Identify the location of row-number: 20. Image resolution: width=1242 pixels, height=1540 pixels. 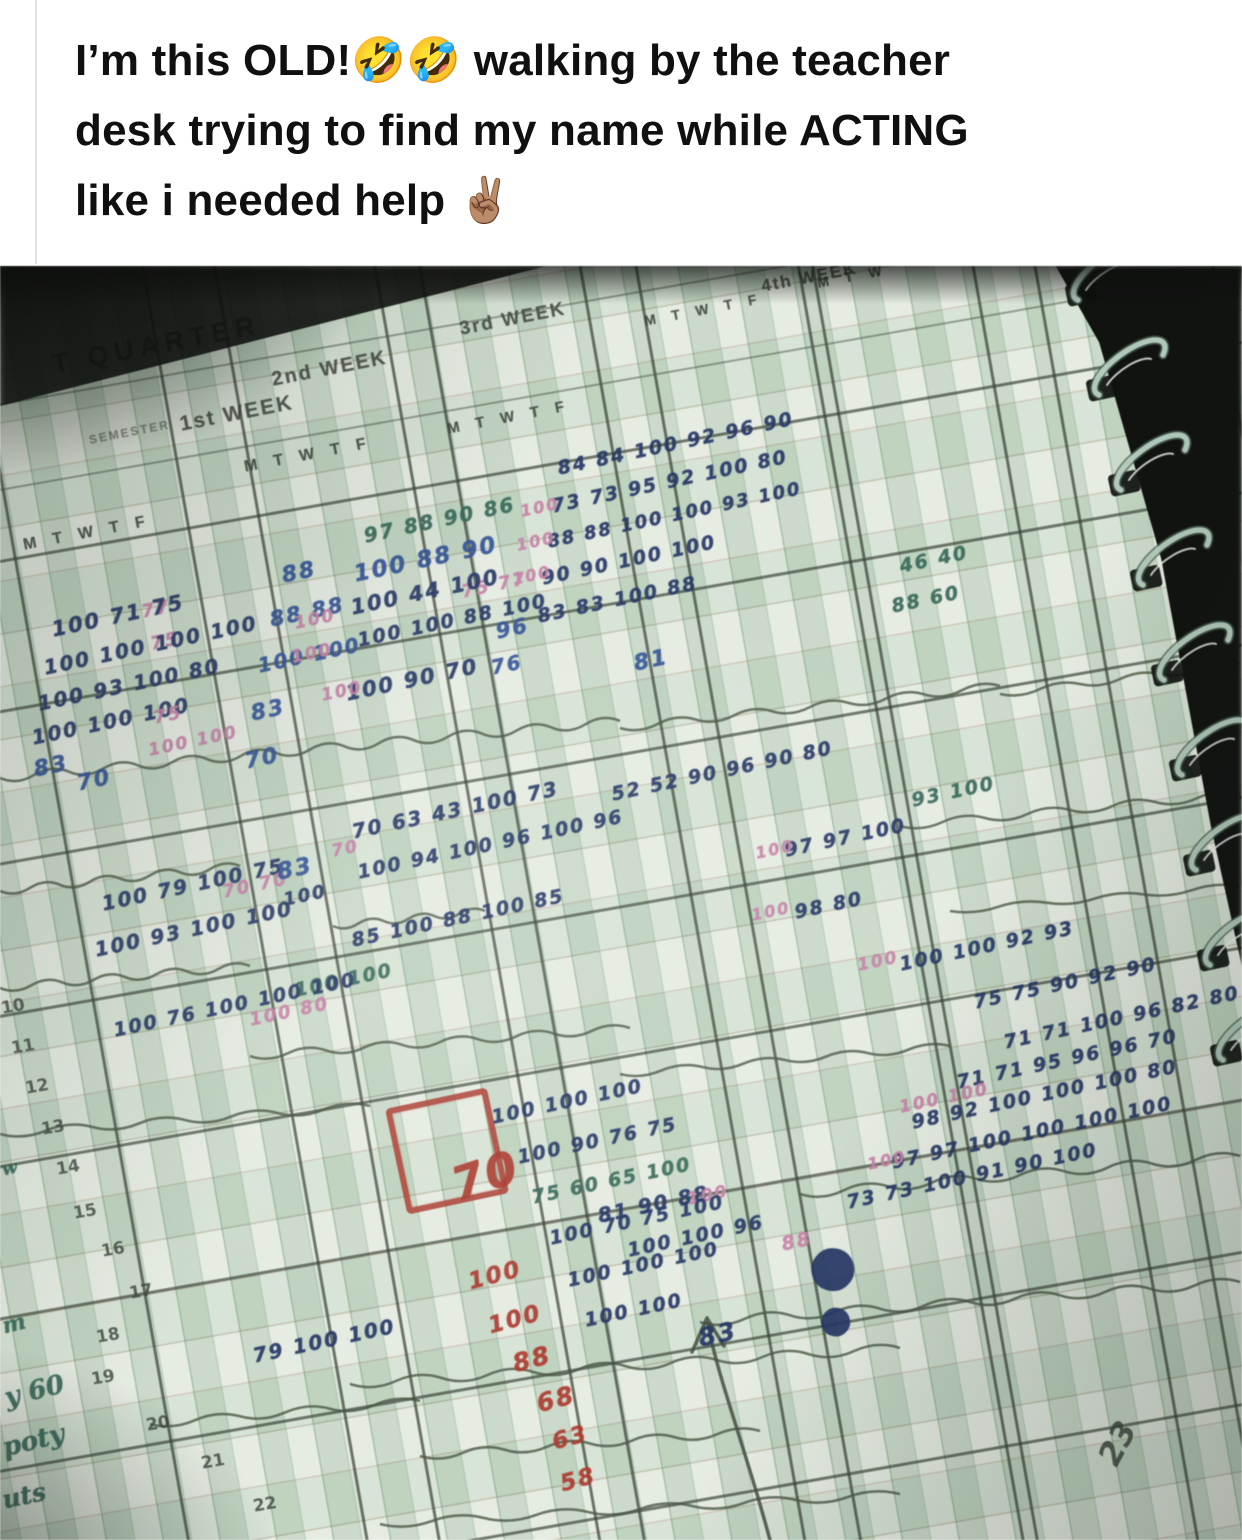
(158, 1423).